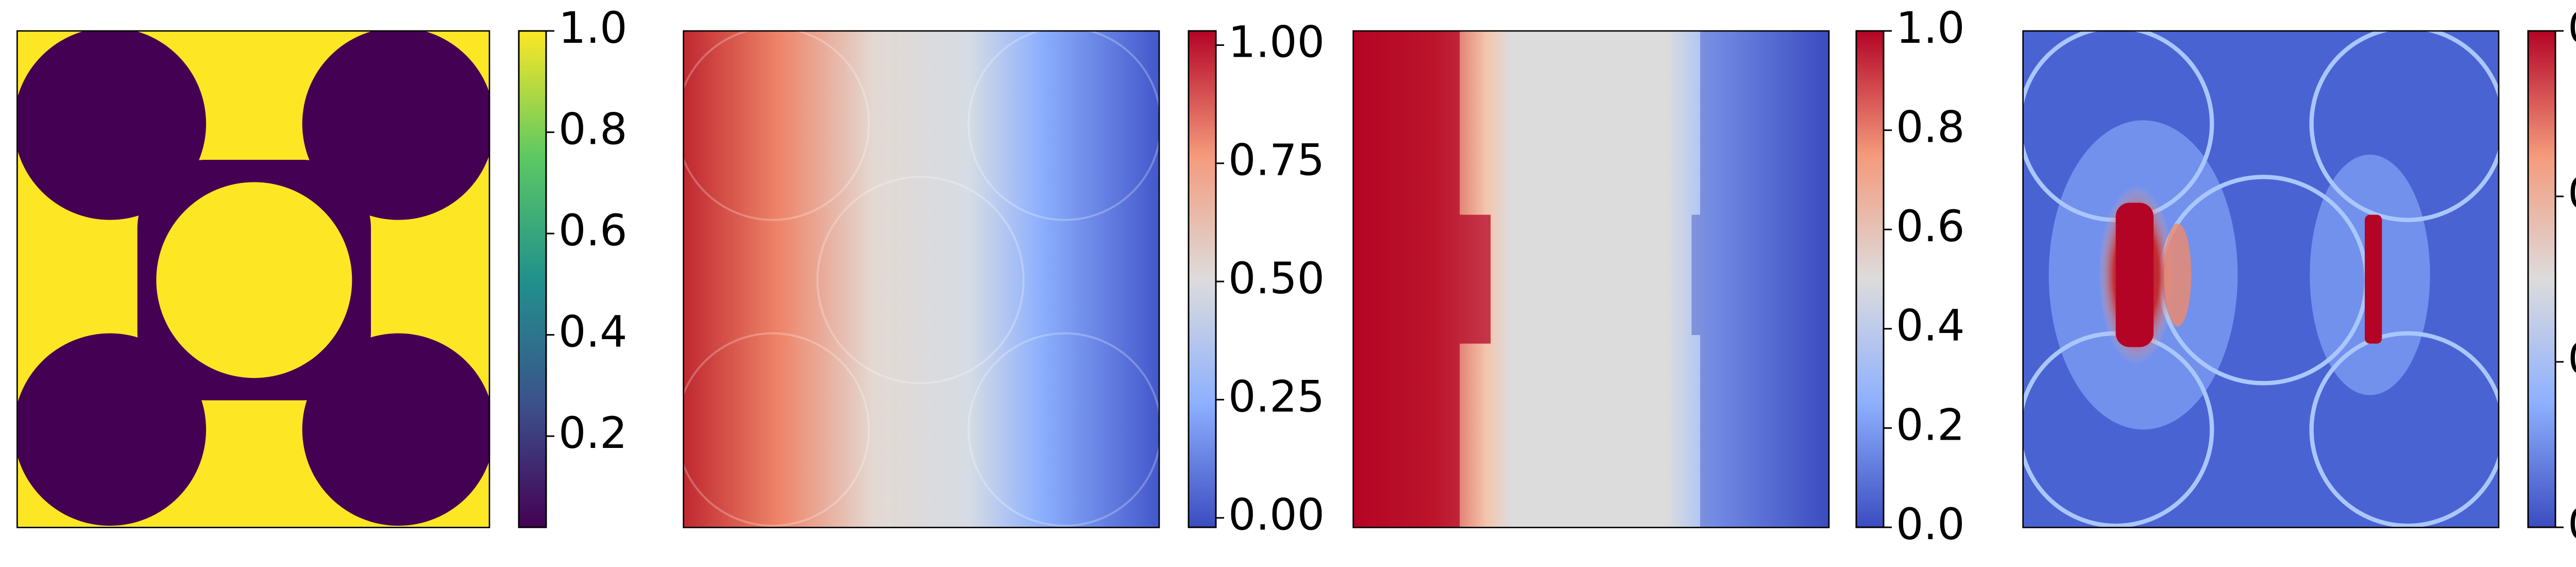 This screenshot has width=2576, height=567. What do you see at coordinates (2572, 193) in the screenshot?
I see `colorbar-tick-label: 0.10` at bounding box center [2572, 193].